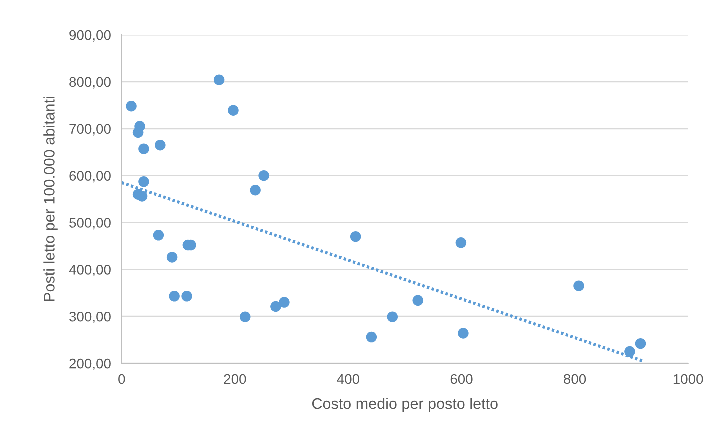  Describe the element at coordinates (51, 199) in the screenshot. I see `y-axis-title: Posti letto per 100.000 abitanti` at that location.